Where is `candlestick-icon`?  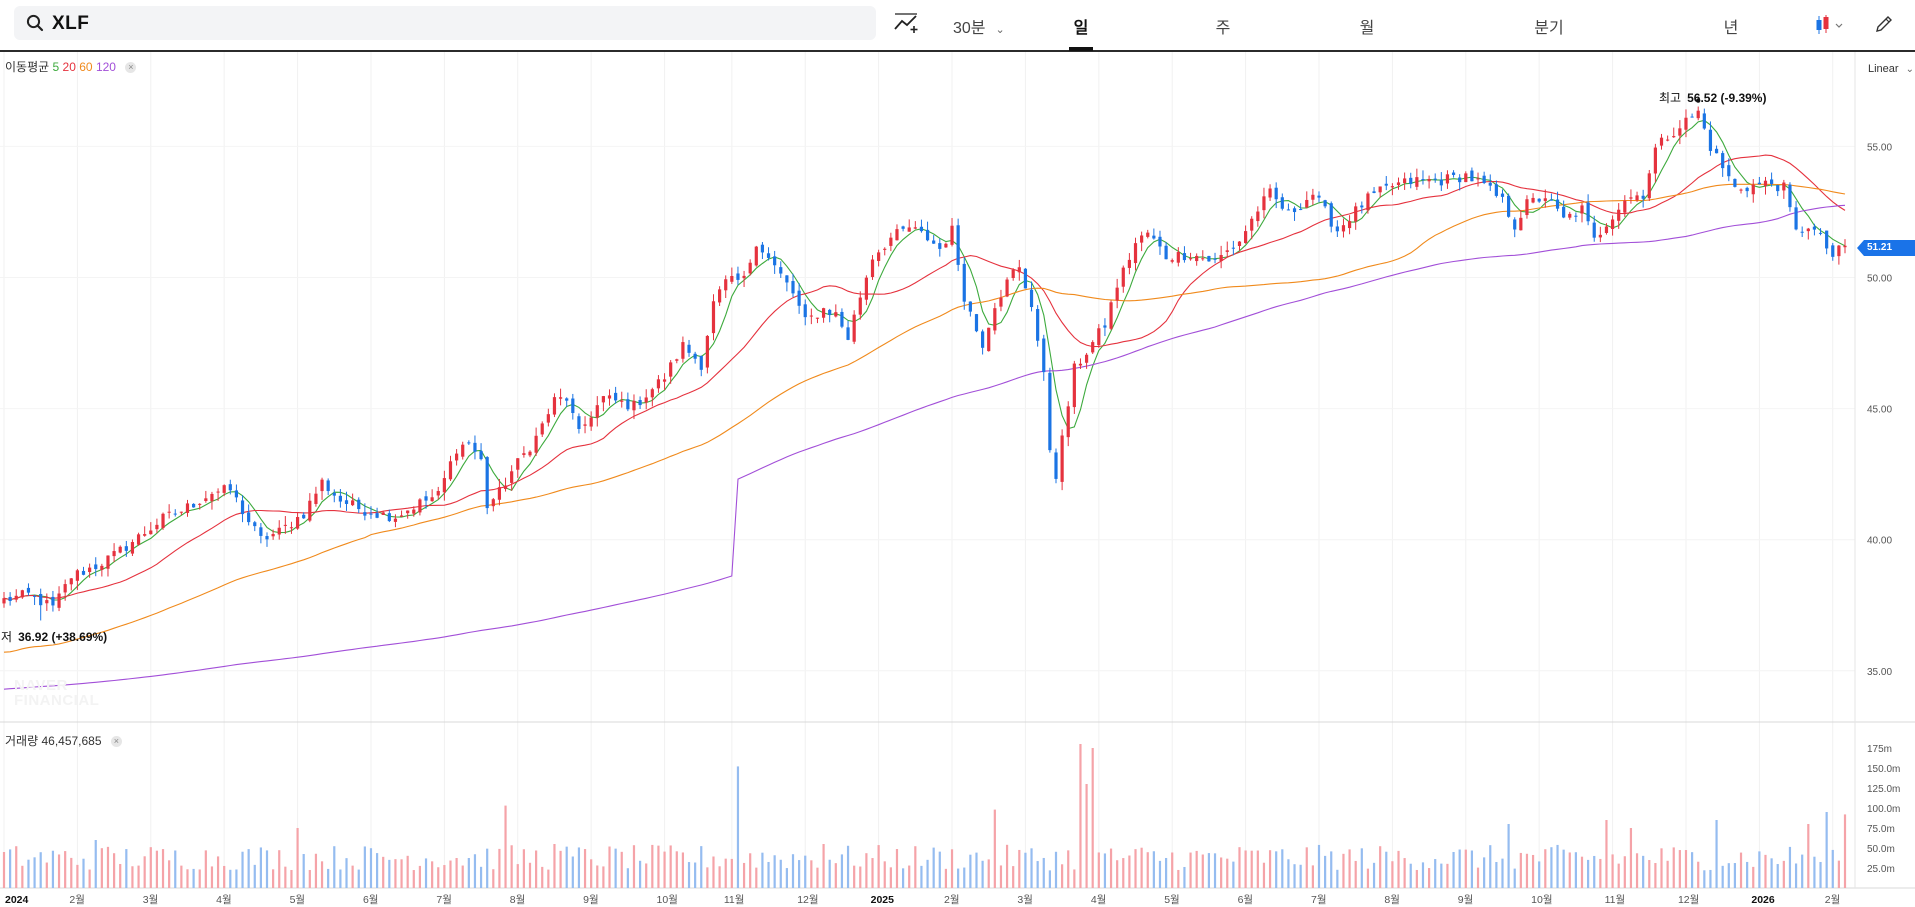
candlestick-icon is located at coordinates (1832, 27).